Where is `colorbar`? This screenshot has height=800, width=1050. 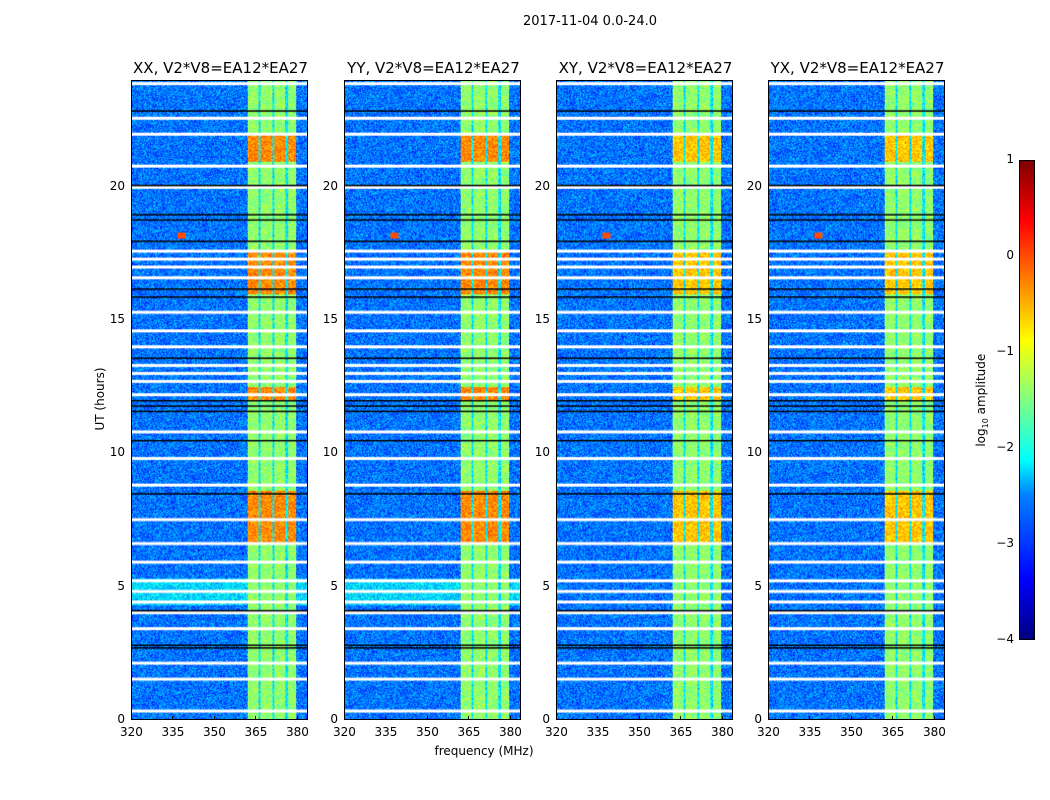 colorbar is located at coordinates (1027, 400).